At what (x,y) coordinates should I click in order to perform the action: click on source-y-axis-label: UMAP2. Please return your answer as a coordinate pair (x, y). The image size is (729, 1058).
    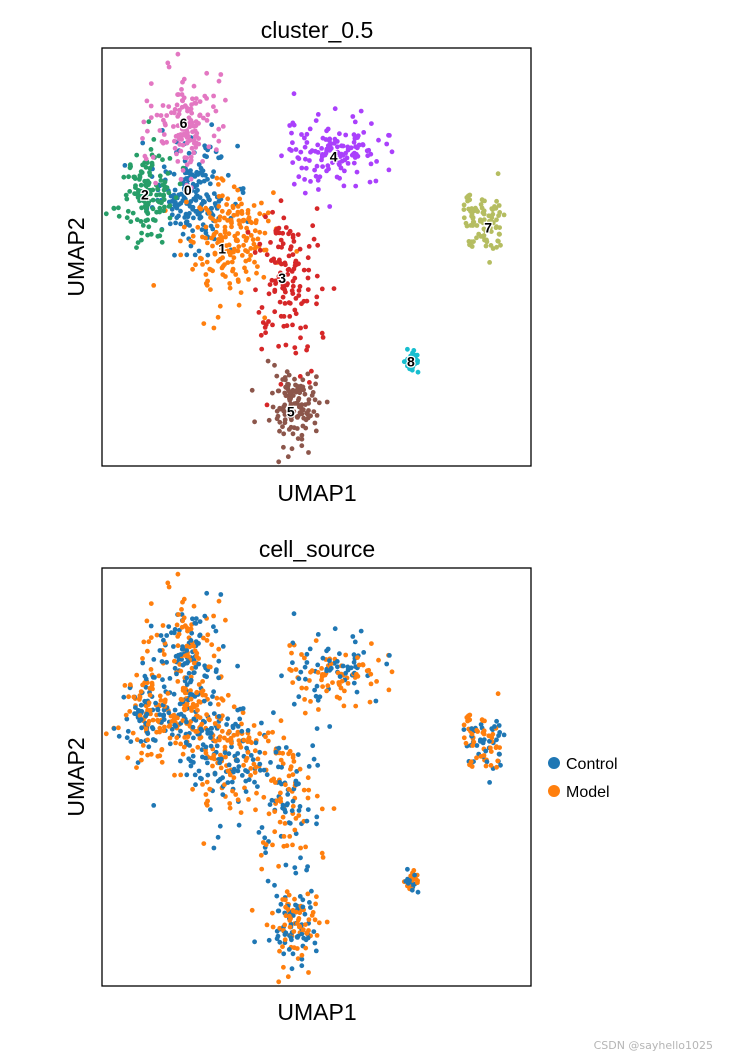
    Looking at the image, I should click on (76, 776).